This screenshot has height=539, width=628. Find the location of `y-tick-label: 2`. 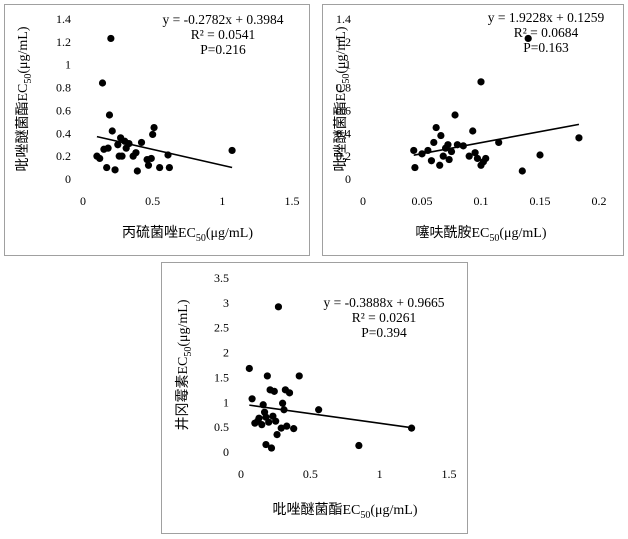

y-tick-label: 2 is located at coordinates (226, 353).